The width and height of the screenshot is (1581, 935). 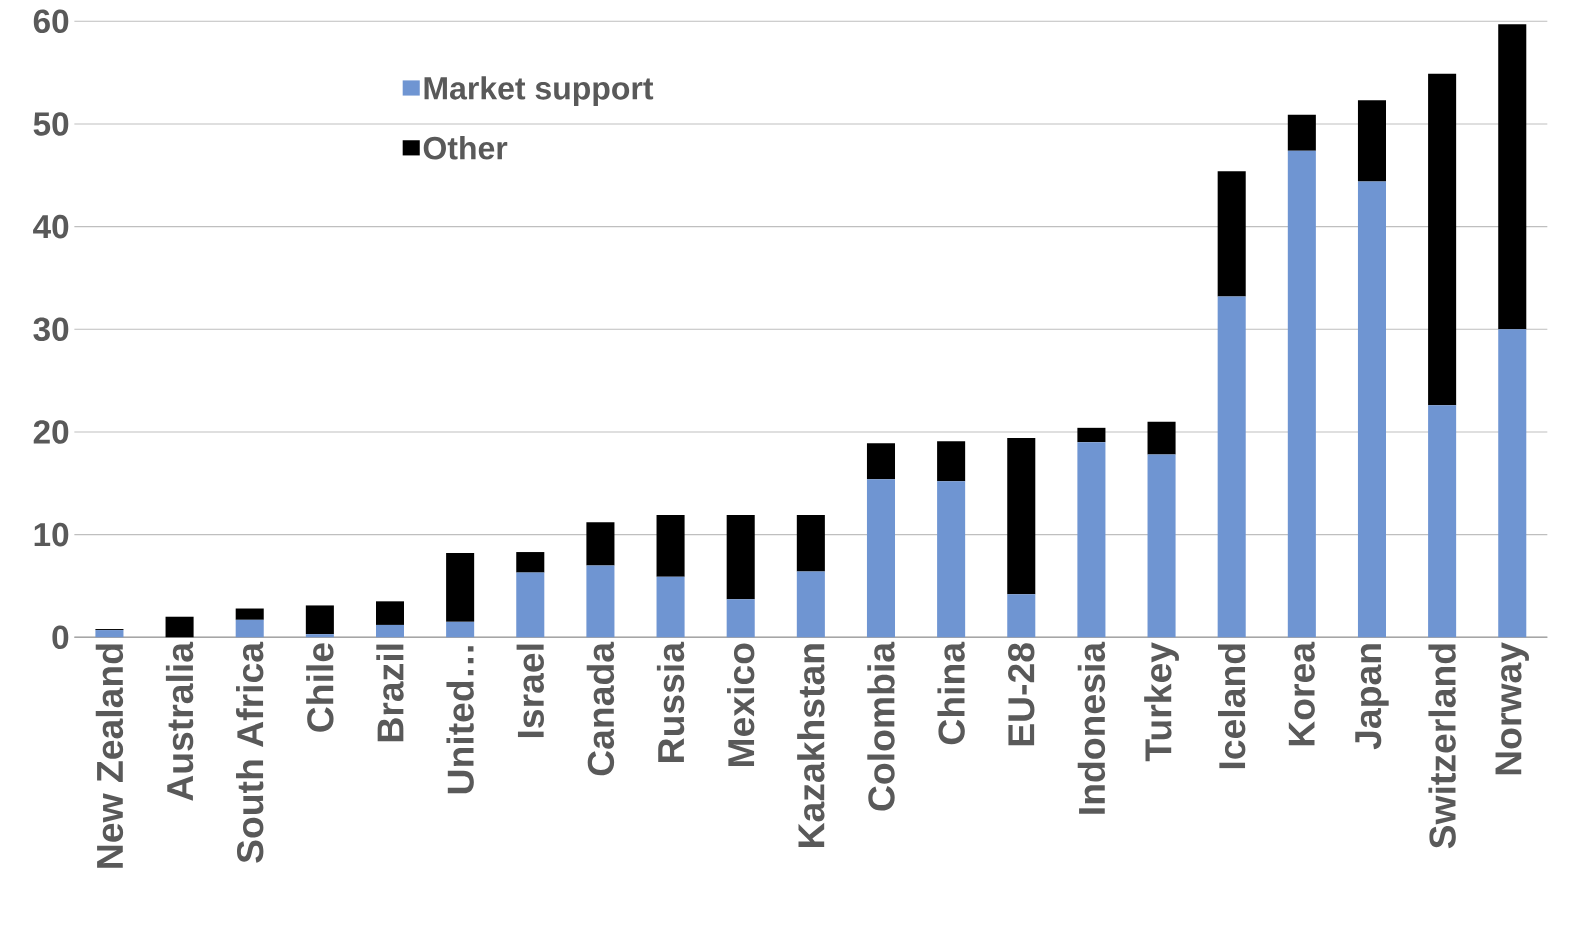 I want to click on x-tick-label: EU-28, so click(x=1021, y=694).